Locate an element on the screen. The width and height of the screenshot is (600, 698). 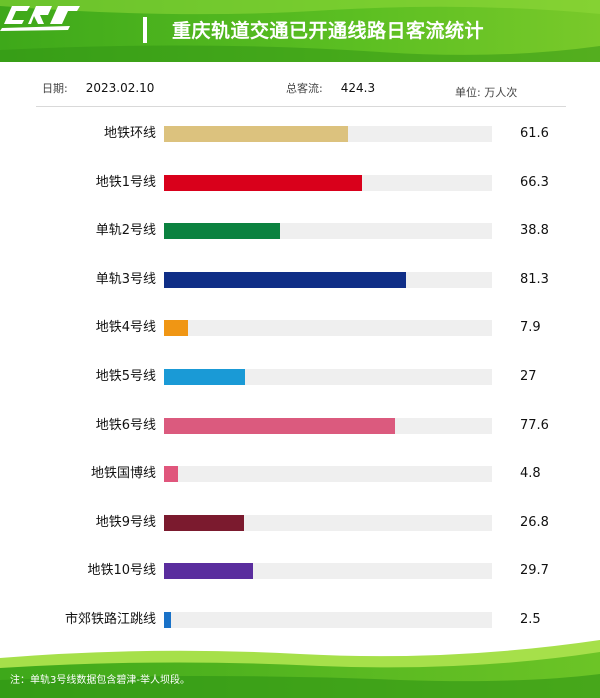
category-label: 地铁6号线 is located at coordinates (125, 425).